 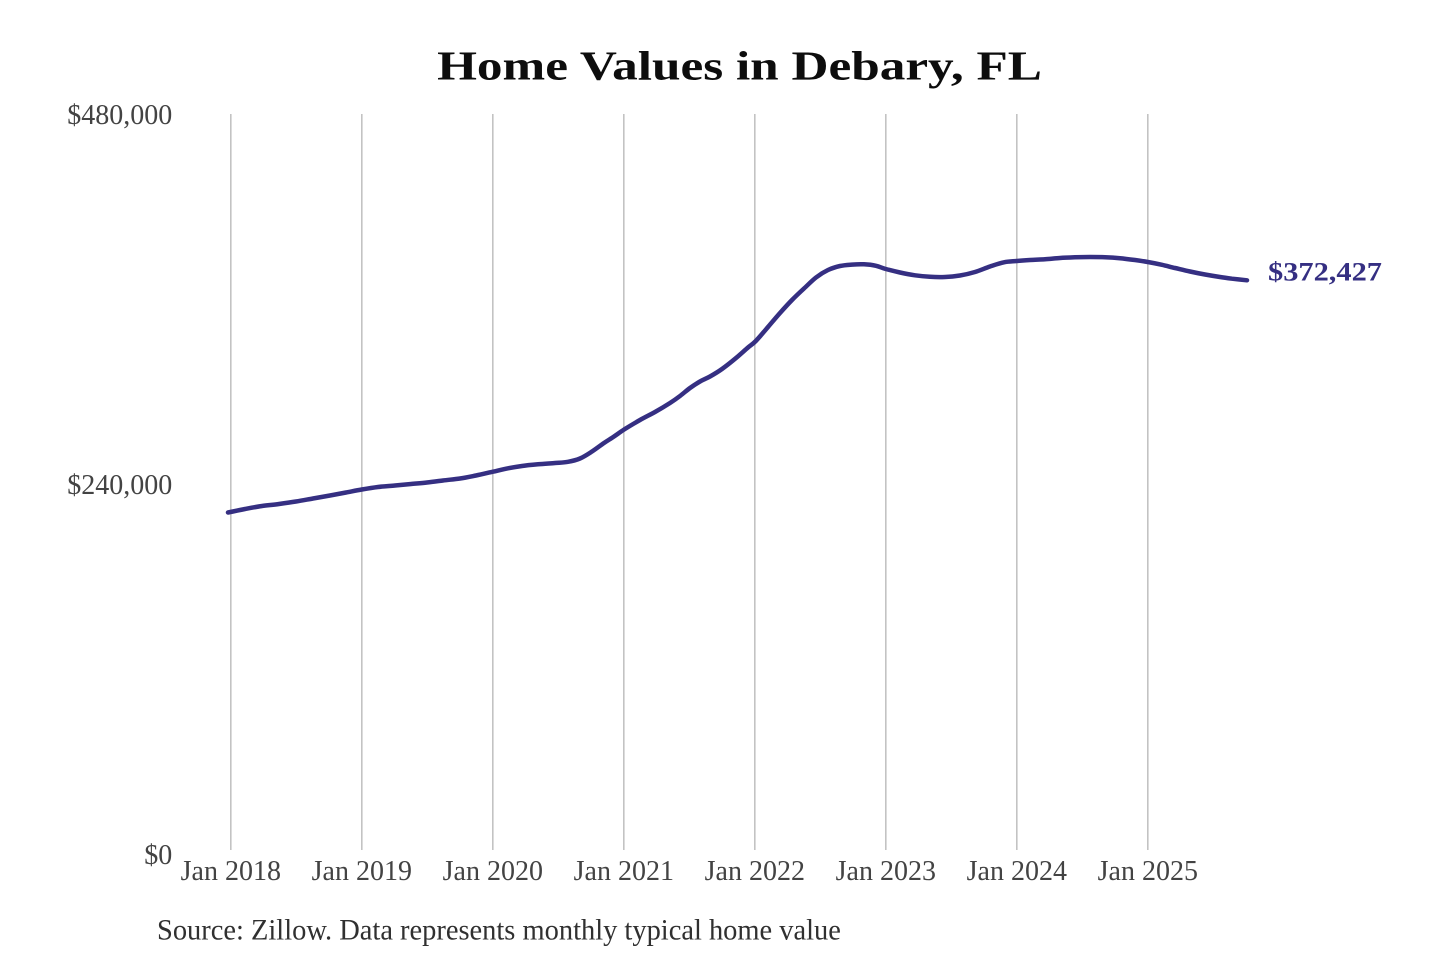 What do you see at coordinates (231, 871) in the screenshot?
I see `svg-text: Jan 2018` at bounding box center [231, 871].